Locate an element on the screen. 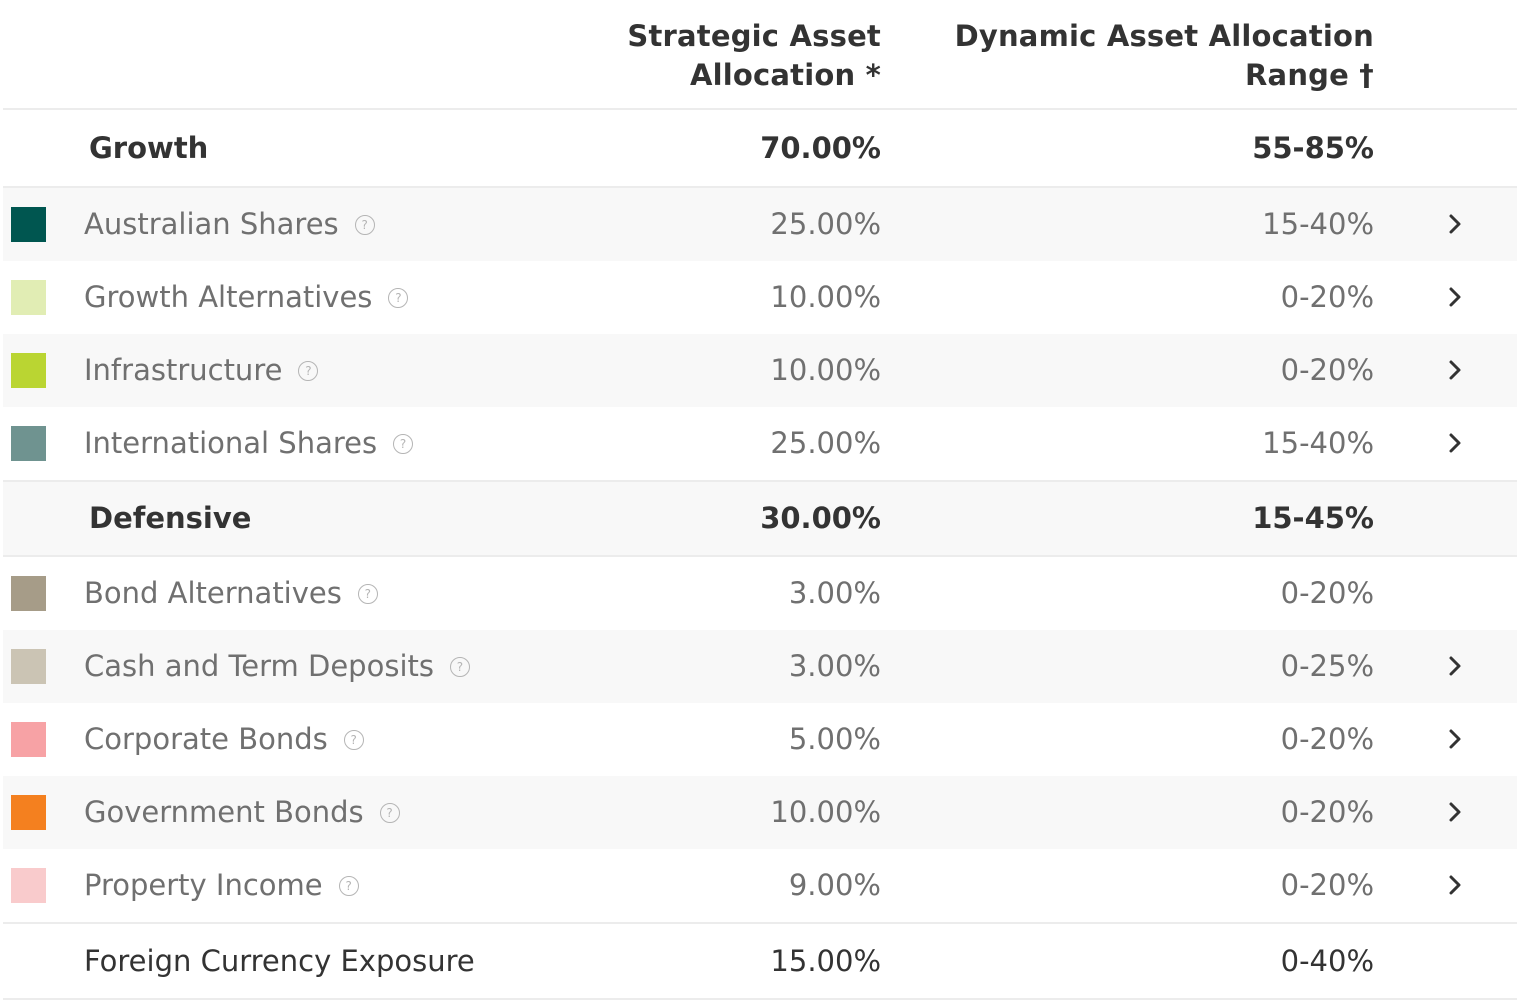 The image size is (1518, 1008). asset-name: Australian Shares is located at coordinates (211, 224).